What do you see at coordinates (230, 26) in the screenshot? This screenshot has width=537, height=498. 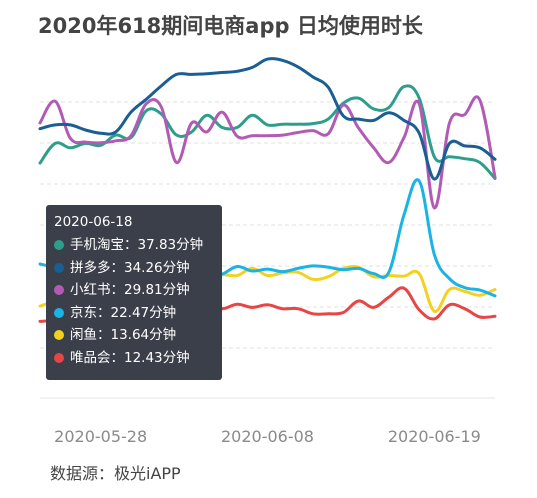 I see `chart-title: 2020年618期间电商app 日均使用时长` at bounding box center [230, 26].